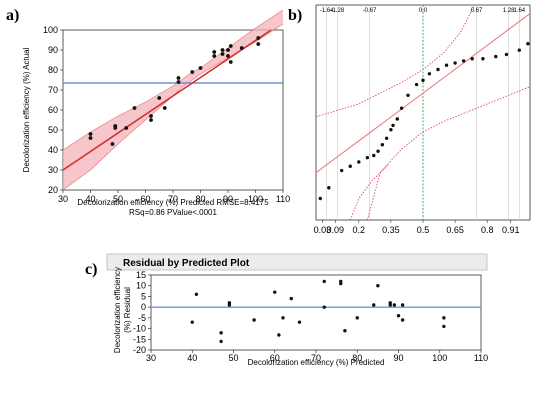  What do you see at coordinates (481, 358) in the screenshot?
I see `x-tick-label: 110` at bounding box center [481, 358].